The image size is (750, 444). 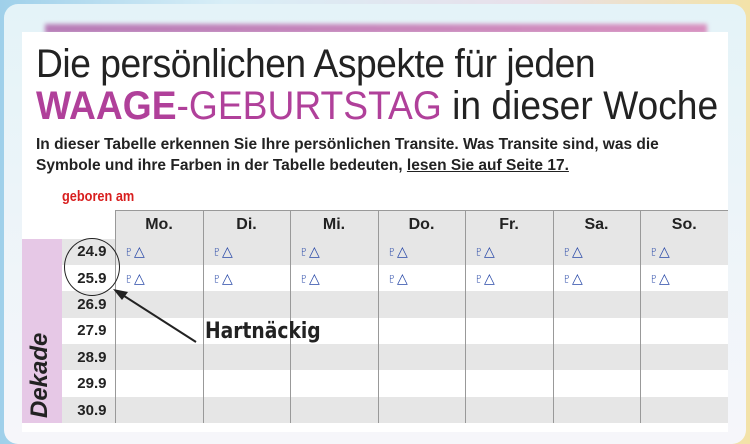 I want to click on day-header: Di., so click(x=246, y=224).